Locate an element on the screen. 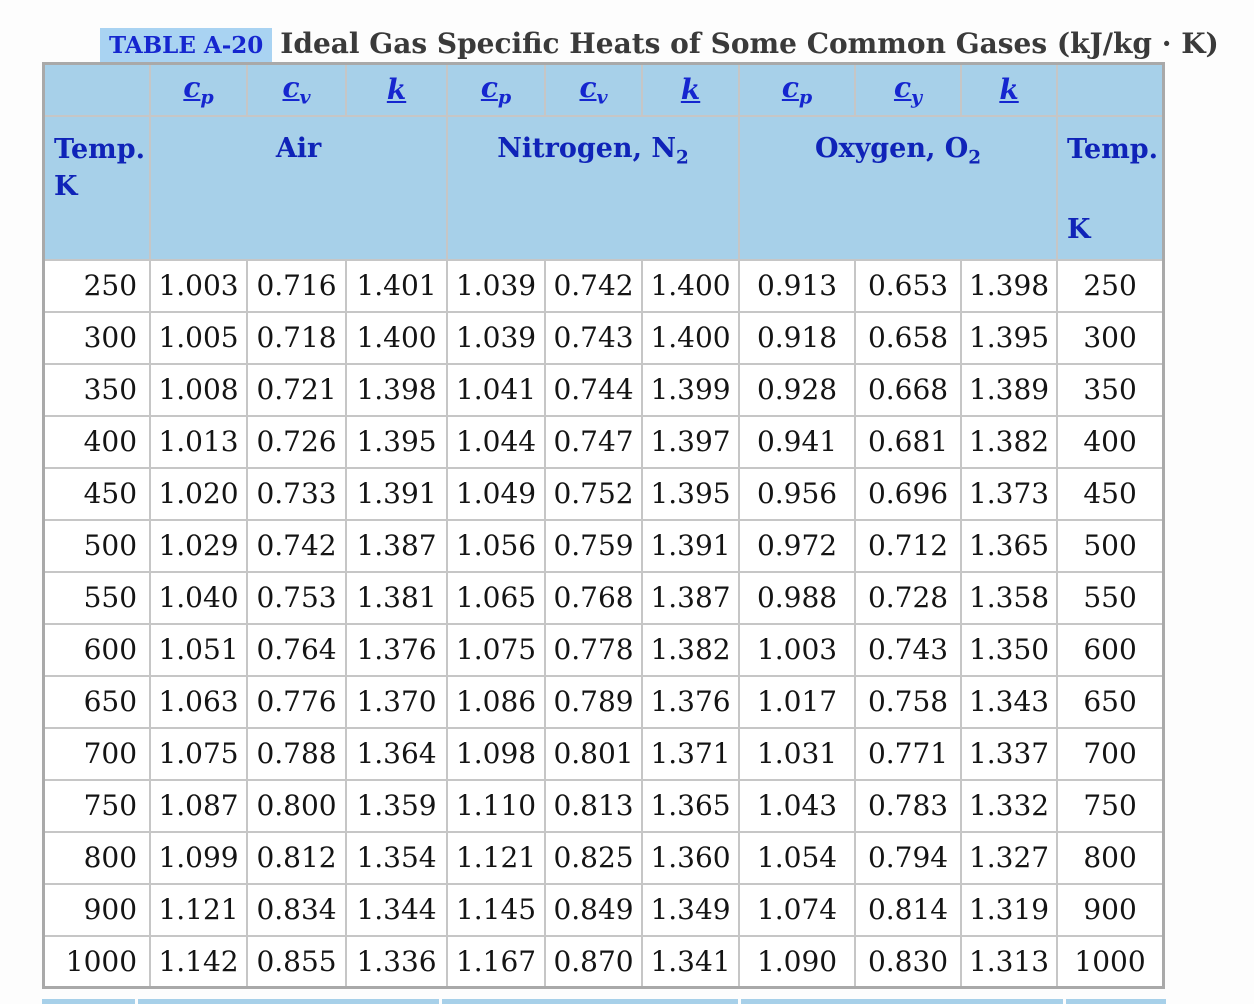 The width and height of the screenshot is (1254, 1004). value-cell: 0.668 is located at coordinates (908, 389).